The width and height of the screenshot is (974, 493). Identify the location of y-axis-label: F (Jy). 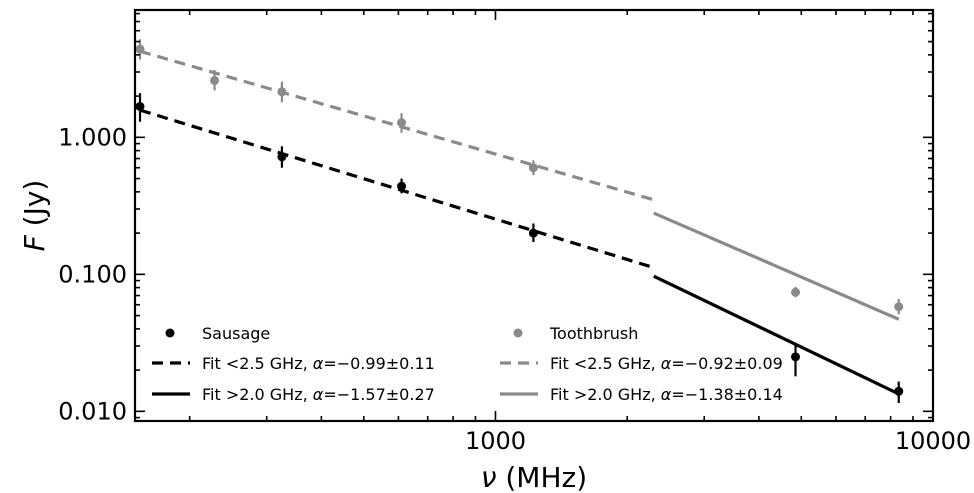
(34, 216).